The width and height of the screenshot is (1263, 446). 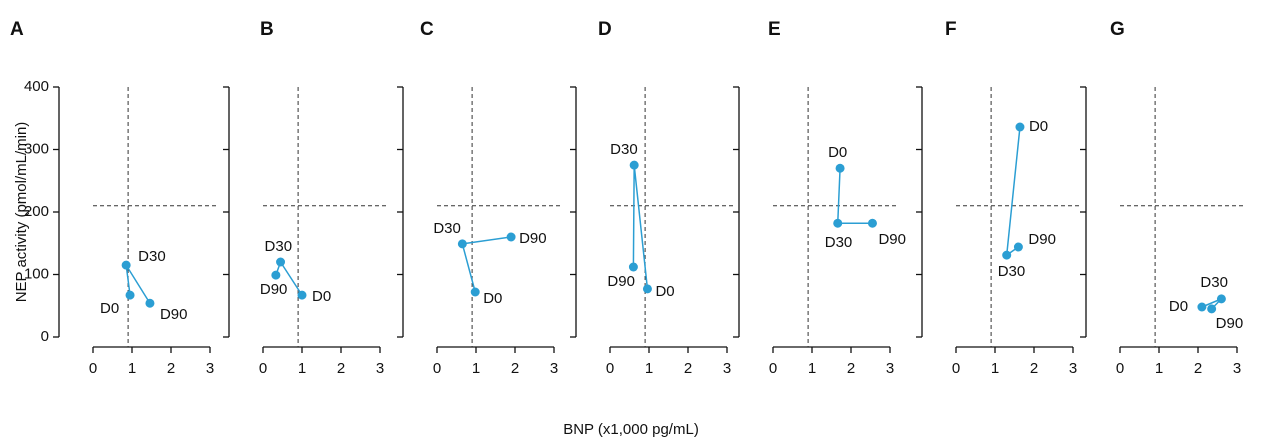 What do you see at coordinates (36, 273) in the screenshot?
I see `y-tick-label: 100` at bounding box center [36, 273].